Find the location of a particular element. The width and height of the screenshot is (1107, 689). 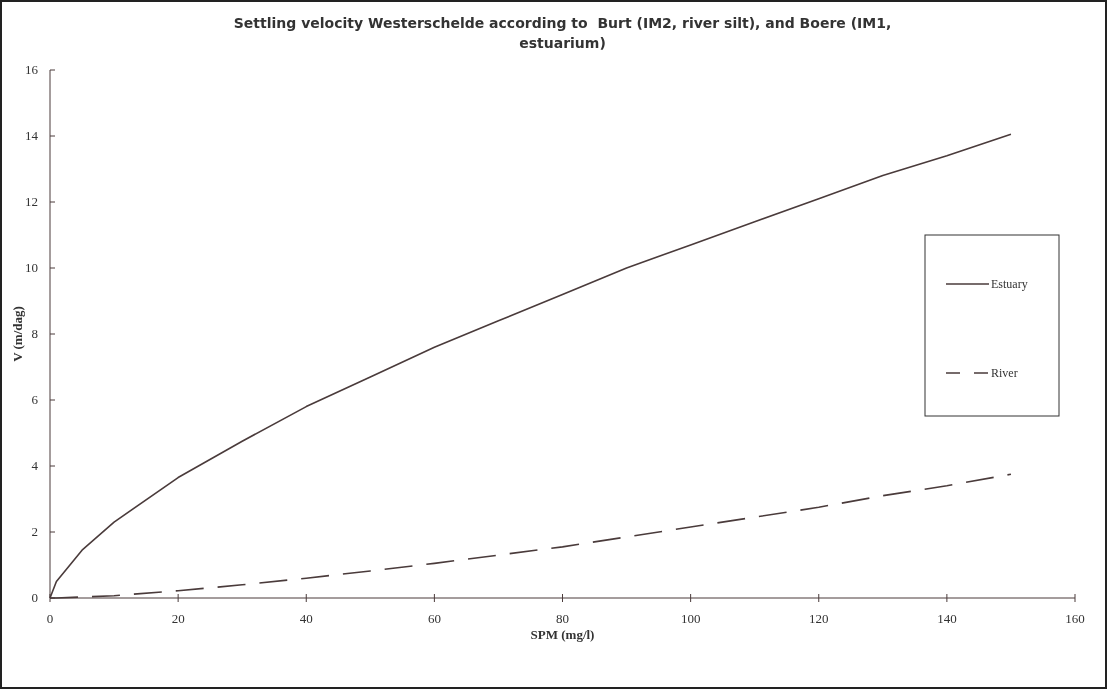

x-tick-label: 120 is located at coordinates (819, 618).